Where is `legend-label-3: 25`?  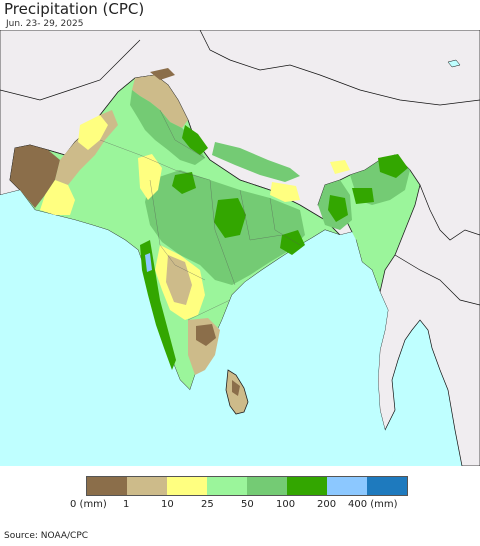
legend-label-3: 25 is located at coordinates (207, 504).